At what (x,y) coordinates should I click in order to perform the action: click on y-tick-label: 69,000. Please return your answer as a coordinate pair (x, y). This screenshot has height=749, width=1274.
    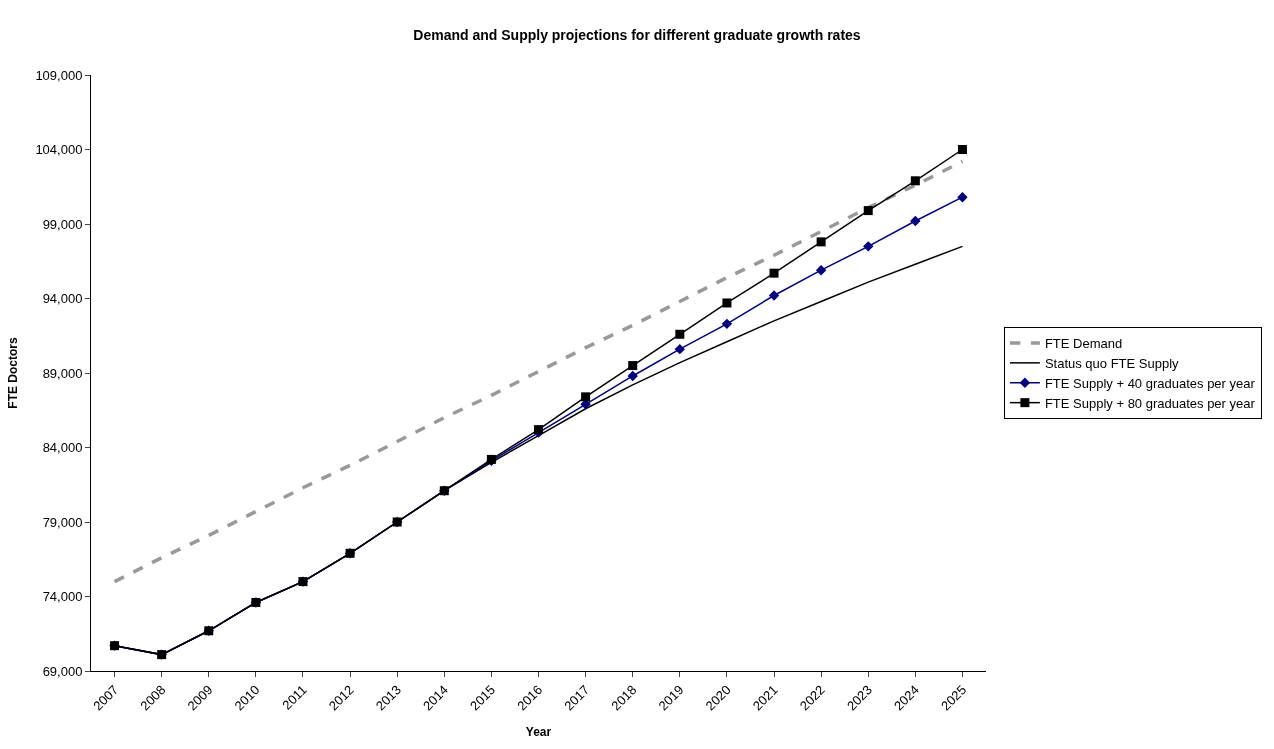
    Looking at the image, I should click on (62, 671).